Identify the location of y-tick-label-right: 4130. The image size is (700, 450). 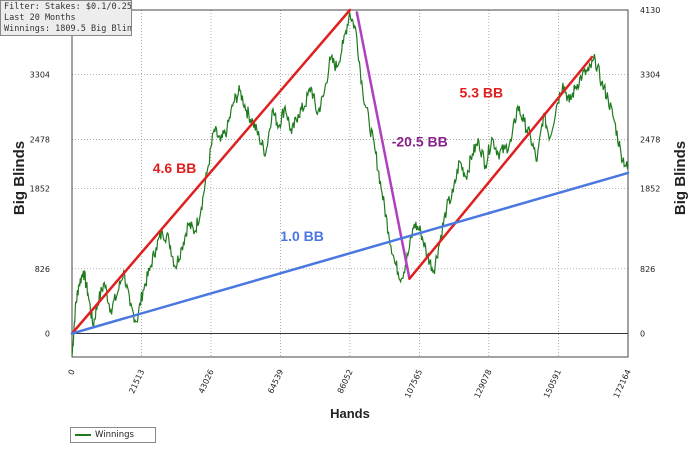
(650, 10).